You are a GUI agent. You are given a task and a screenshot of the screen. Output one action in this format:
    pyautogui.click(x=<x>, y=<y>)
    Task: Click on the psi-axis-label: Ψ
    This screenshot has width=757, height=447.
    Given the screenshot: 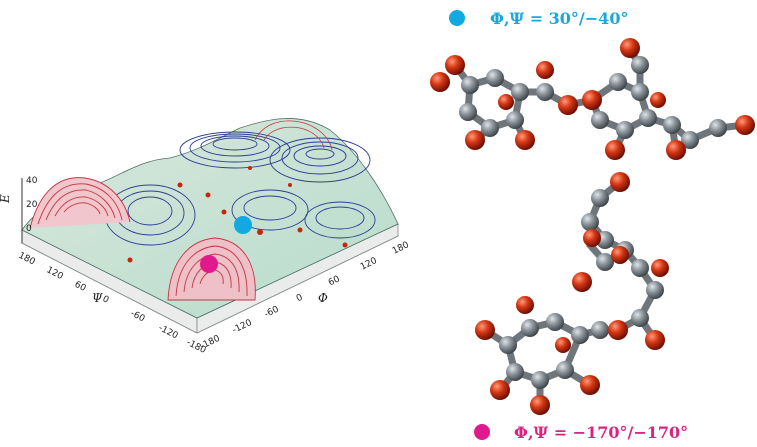 What is the action you would take?
    pyautogui.click(x=97, y=298)
    